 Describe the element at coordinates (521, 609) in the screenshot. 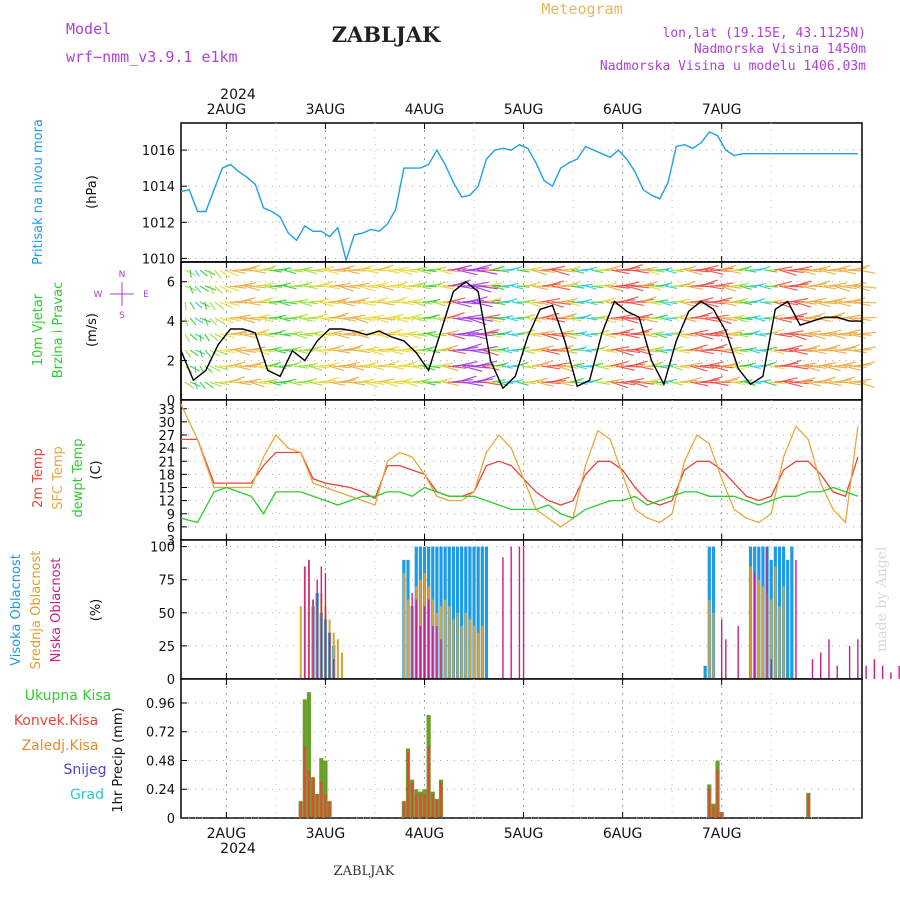

I see `cloud-frame` at that location.